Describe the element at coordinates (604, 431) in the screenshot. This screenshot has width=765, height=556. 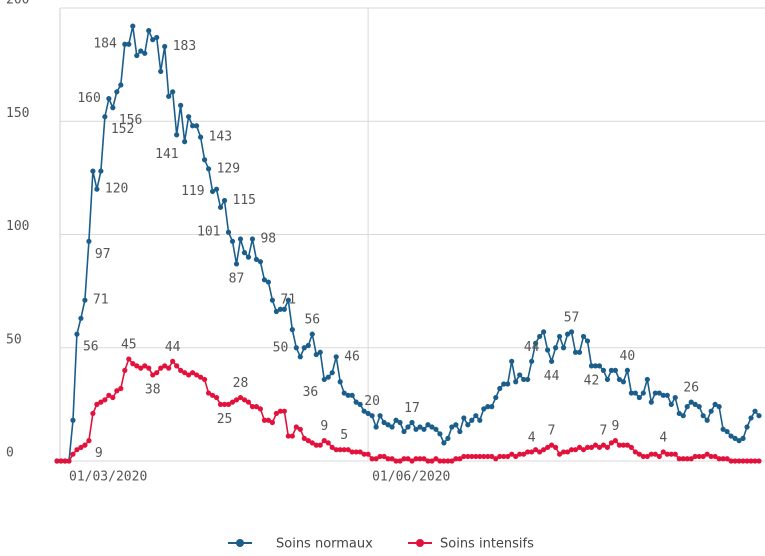
I see `data-label: 7` at that location.